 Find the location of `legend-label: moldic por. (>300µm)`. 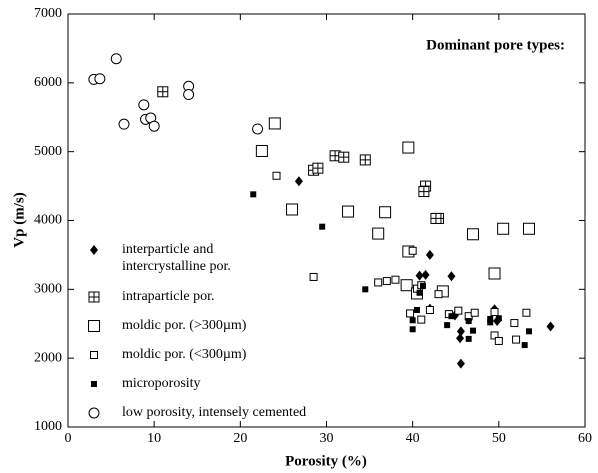

legend-label: moldic por. (>300µm) is located at coordinates (184, 325).